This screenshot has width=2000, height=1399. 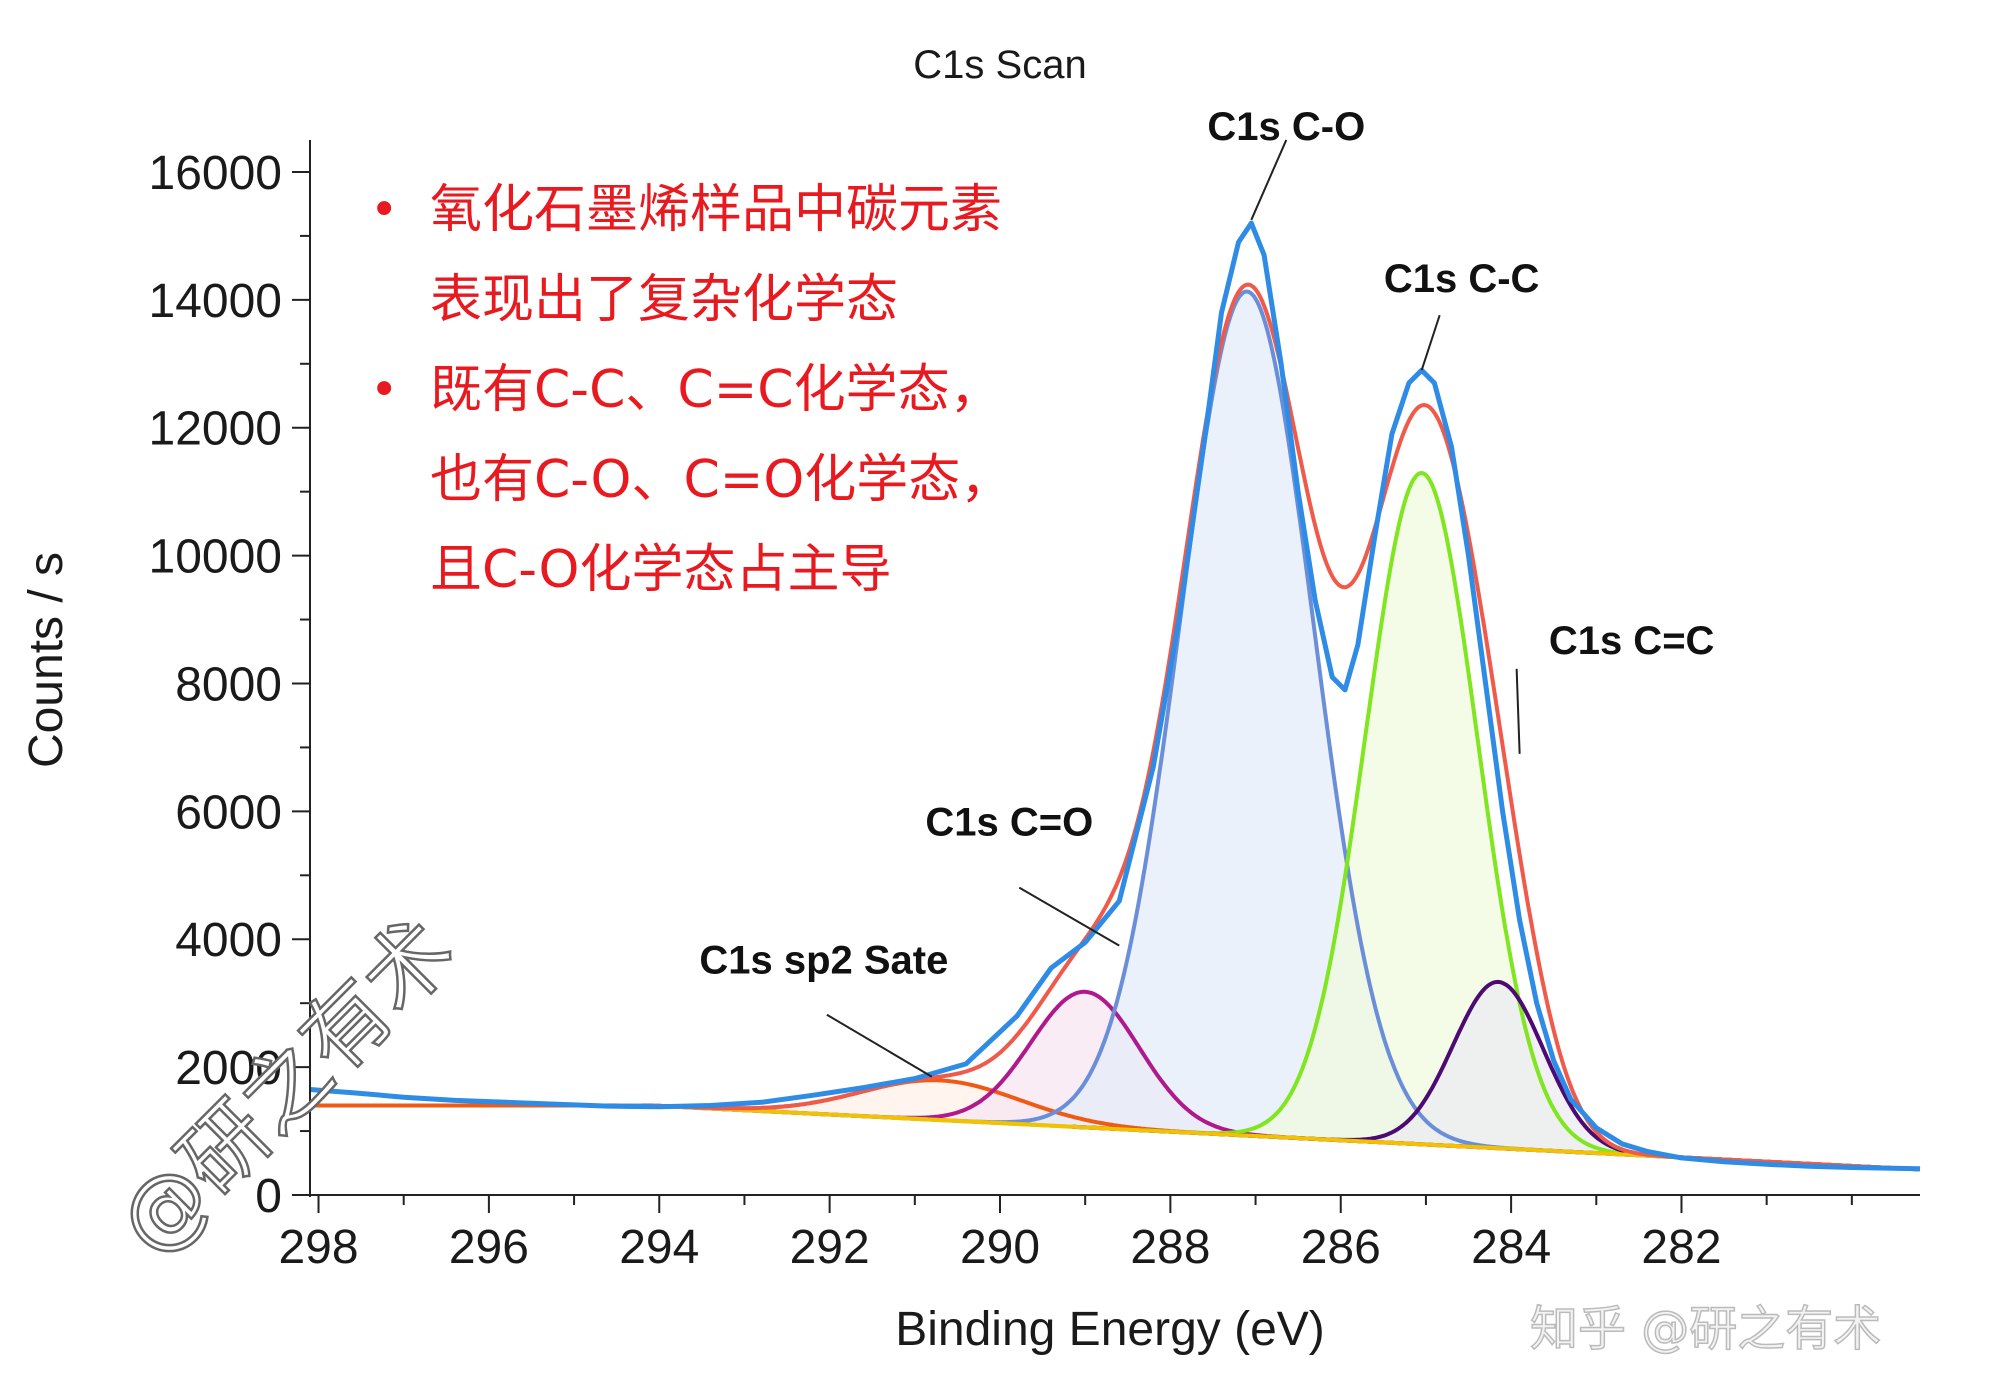 I want to click on x-tick-label: 298, so click(x=318, y=1247).